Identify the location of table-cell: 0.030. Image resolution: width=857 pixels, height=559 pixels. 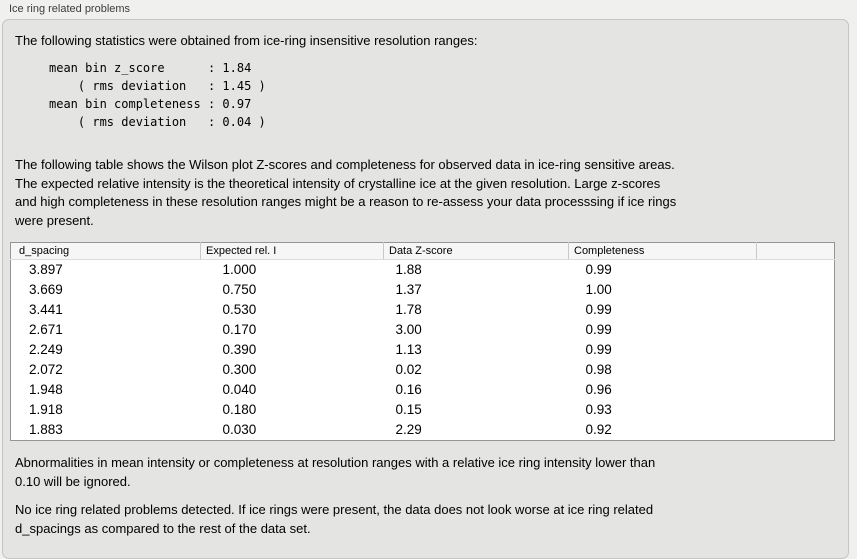
(239, 429).